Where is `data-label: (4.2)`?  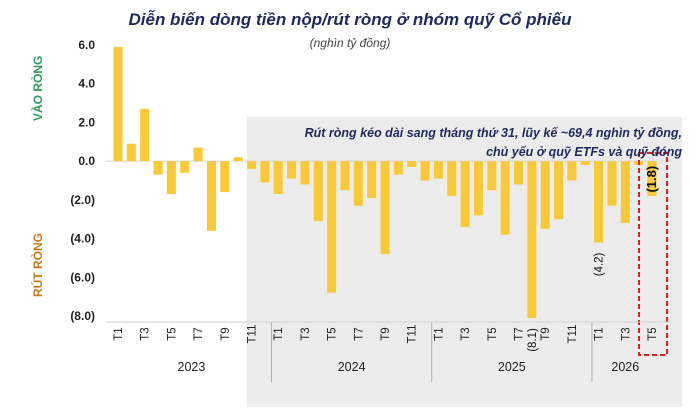 data-label: (4.2) is located at coordinates (600, 264).